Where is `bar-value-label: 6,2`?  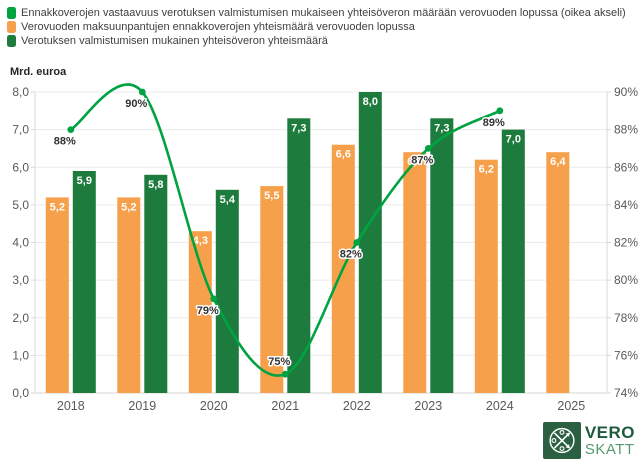 bar-value-label: 6,2 is located at coordinates (486, 170).